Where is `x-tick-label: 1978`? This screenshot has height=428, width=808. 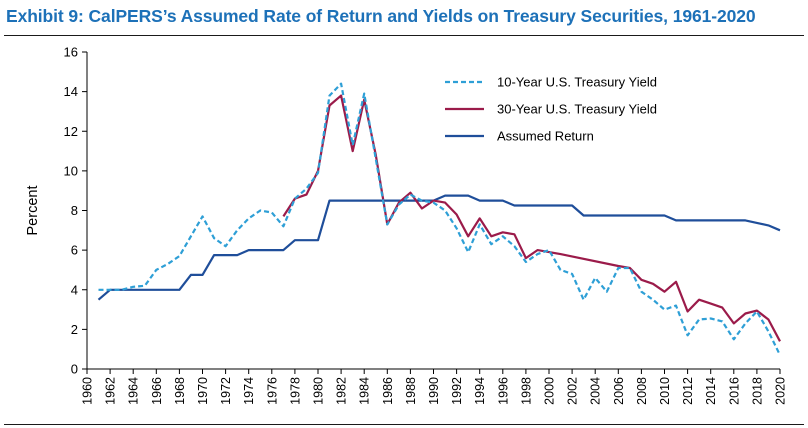 x-tick-label: 1978 is located at coordinates (295, 391).